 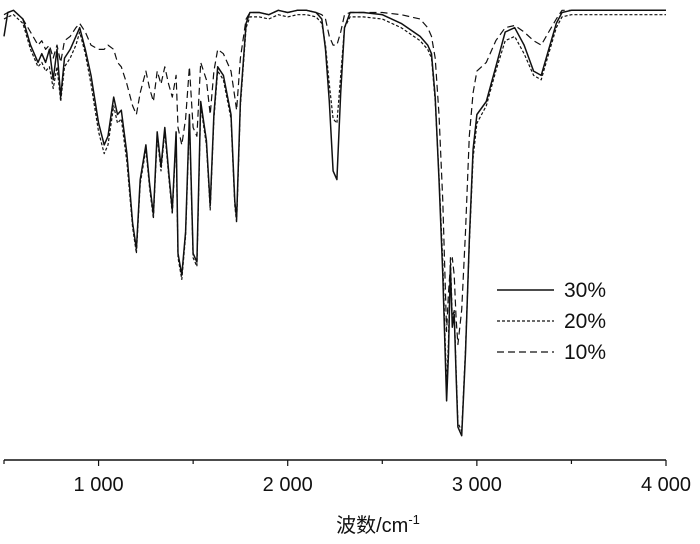 What do you see at coordinates (414, 519) in the screenshot?
I see `x-axis-title-superscript: -1` at bounding box center [414, 519].